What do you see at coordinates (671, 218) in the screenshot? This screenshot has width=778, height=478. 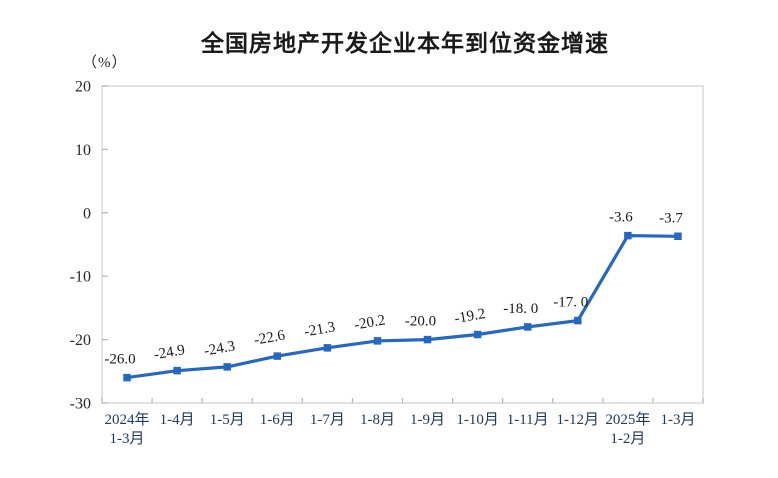 I see `data-point-label: -3.7` at bounding box center [671, 218].